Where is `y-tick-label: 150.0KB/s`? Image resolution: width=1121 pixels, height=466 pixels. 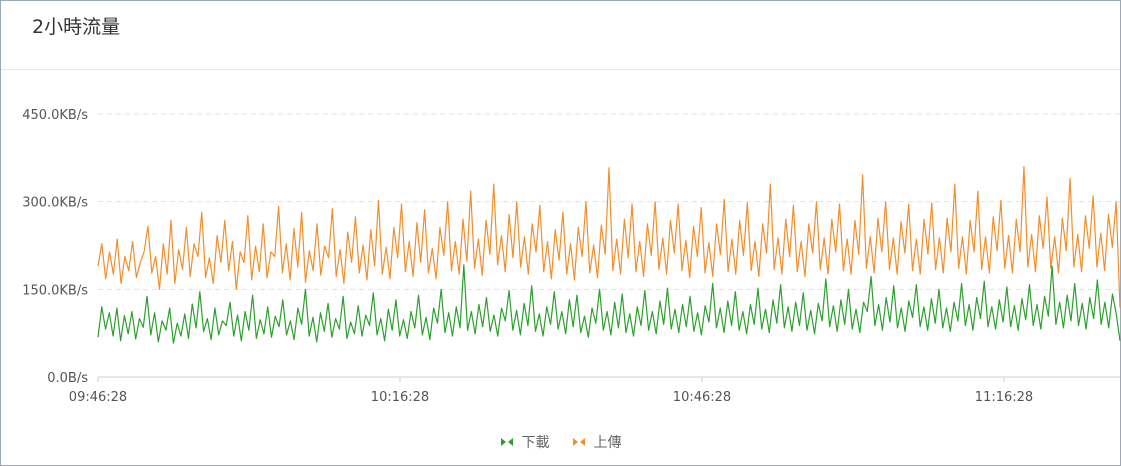 y-tick-label: 150.0KB/s is located at coordinates (55, 290).